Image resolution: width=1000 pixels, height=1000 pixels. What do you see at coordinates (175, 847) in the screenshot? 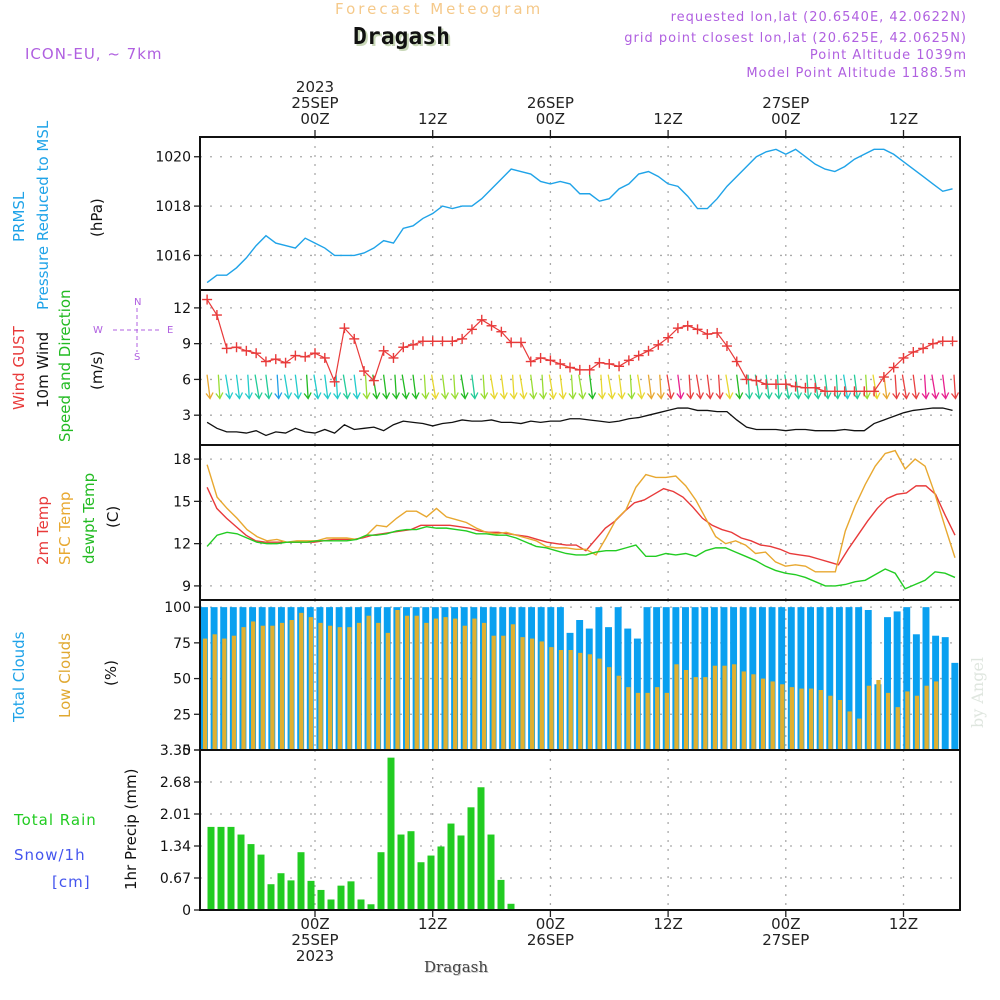
I see `y-tick-label: 1.34` at bounding box center [175, 847].